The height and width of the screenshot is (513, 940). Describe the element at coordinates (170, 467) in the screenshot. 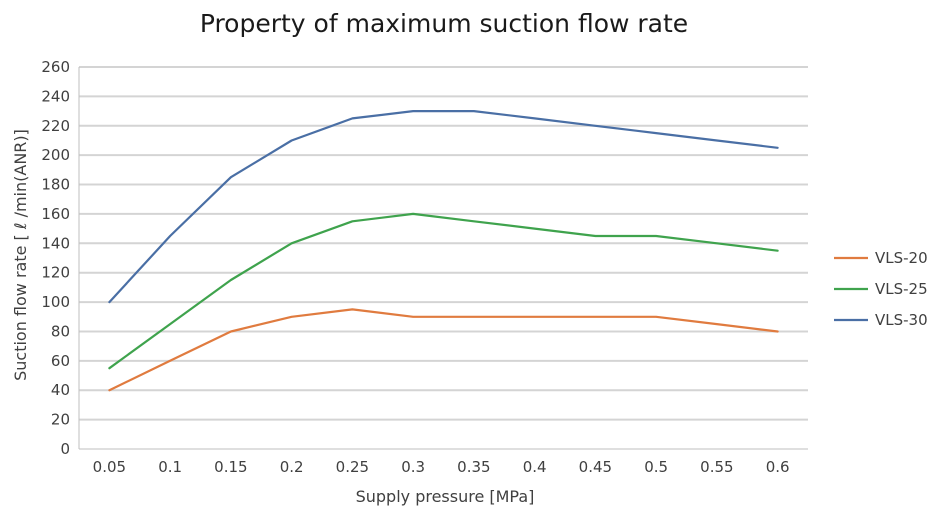

I see `x-tick-label: 0.1` at that location.